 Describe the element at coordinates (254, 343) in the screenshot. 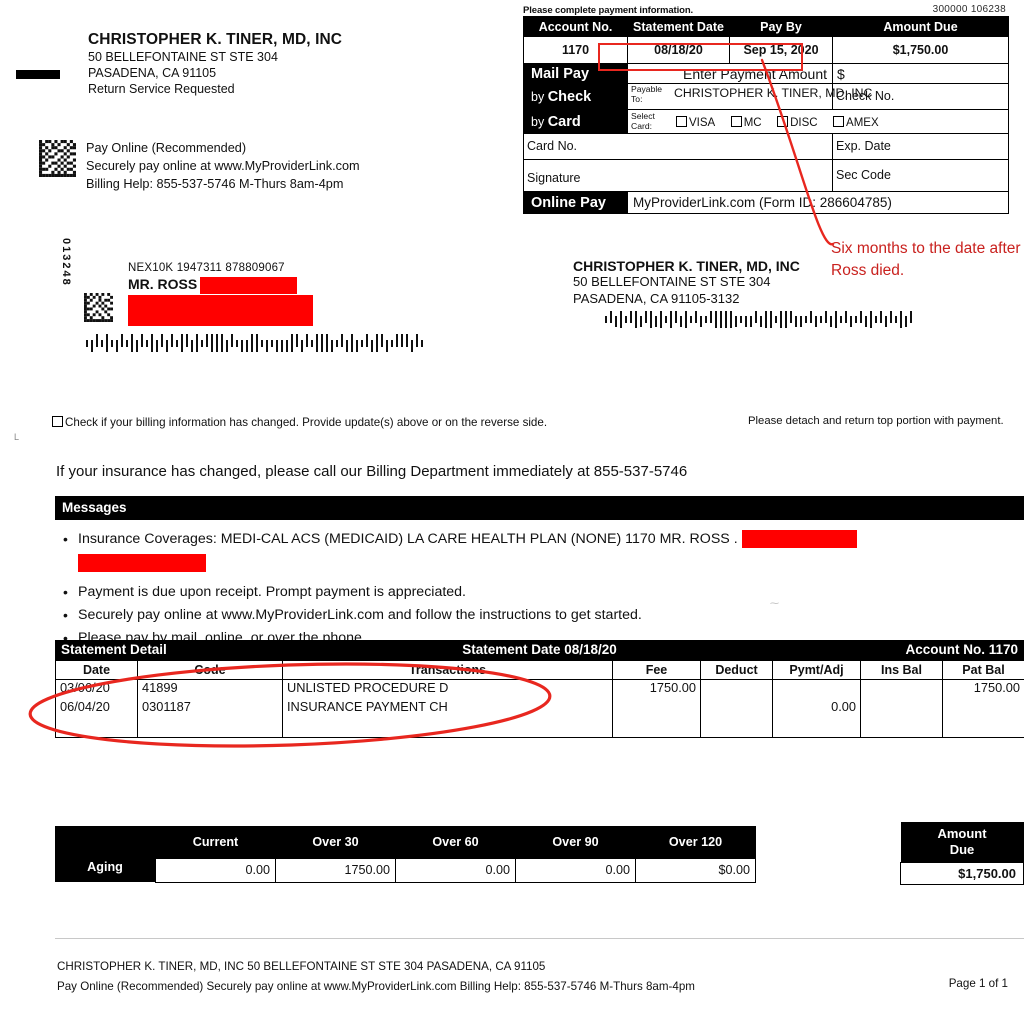

I see `intelligent-mail-barcode-recipient` at that location.